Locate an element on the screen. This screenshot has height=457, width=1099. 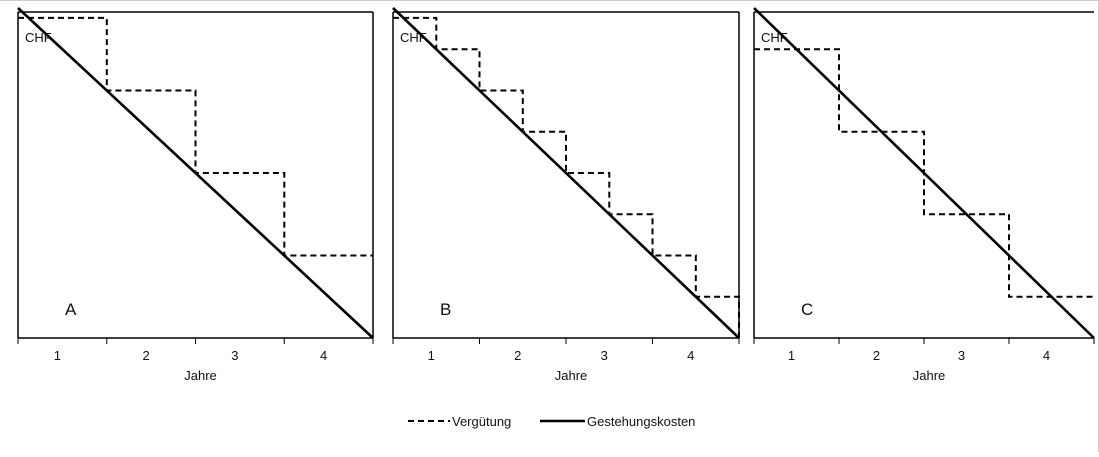
panel-c-tick-label: 4 is located at coordinates (1046, 355).